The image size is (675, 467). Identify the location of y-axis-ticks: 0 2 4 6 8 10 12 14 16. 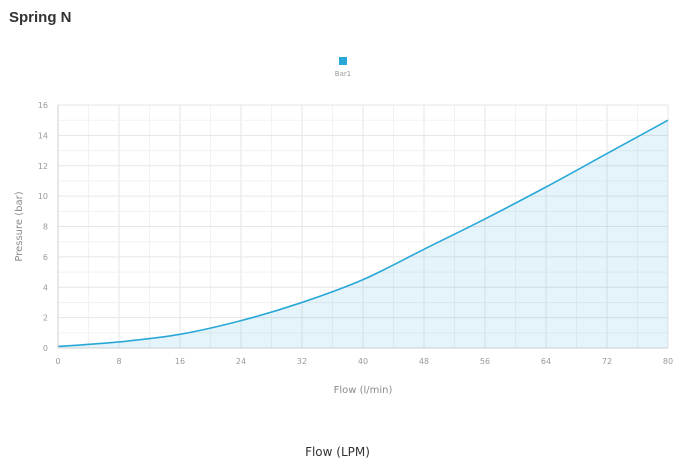
(43, 227).